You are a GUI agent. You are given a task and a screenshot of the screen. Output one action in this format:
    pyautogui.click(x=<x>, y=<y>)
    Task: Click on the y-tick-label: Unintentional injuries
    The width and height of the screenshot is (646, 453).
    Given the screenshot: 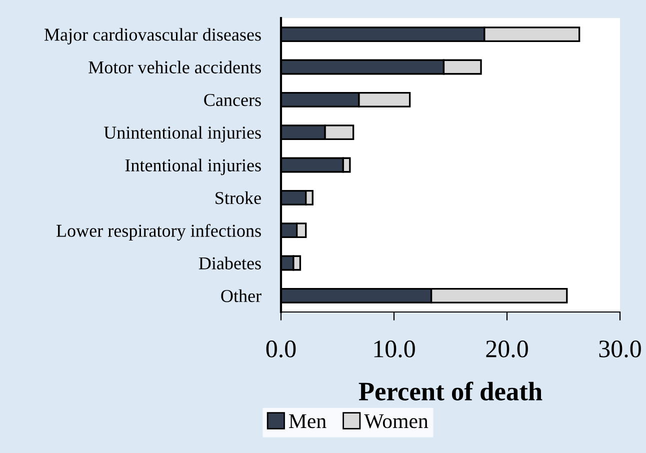 What is the action you would take?
    pyautogui.click(x=182, y=134)
    